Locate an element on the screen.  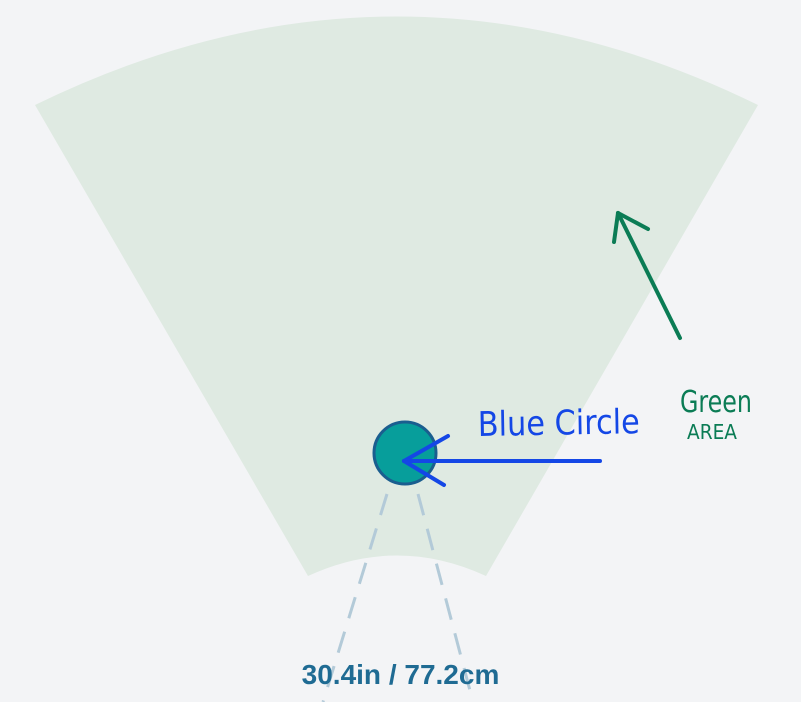
dashed-line-left is located at coordinates (355, 597).